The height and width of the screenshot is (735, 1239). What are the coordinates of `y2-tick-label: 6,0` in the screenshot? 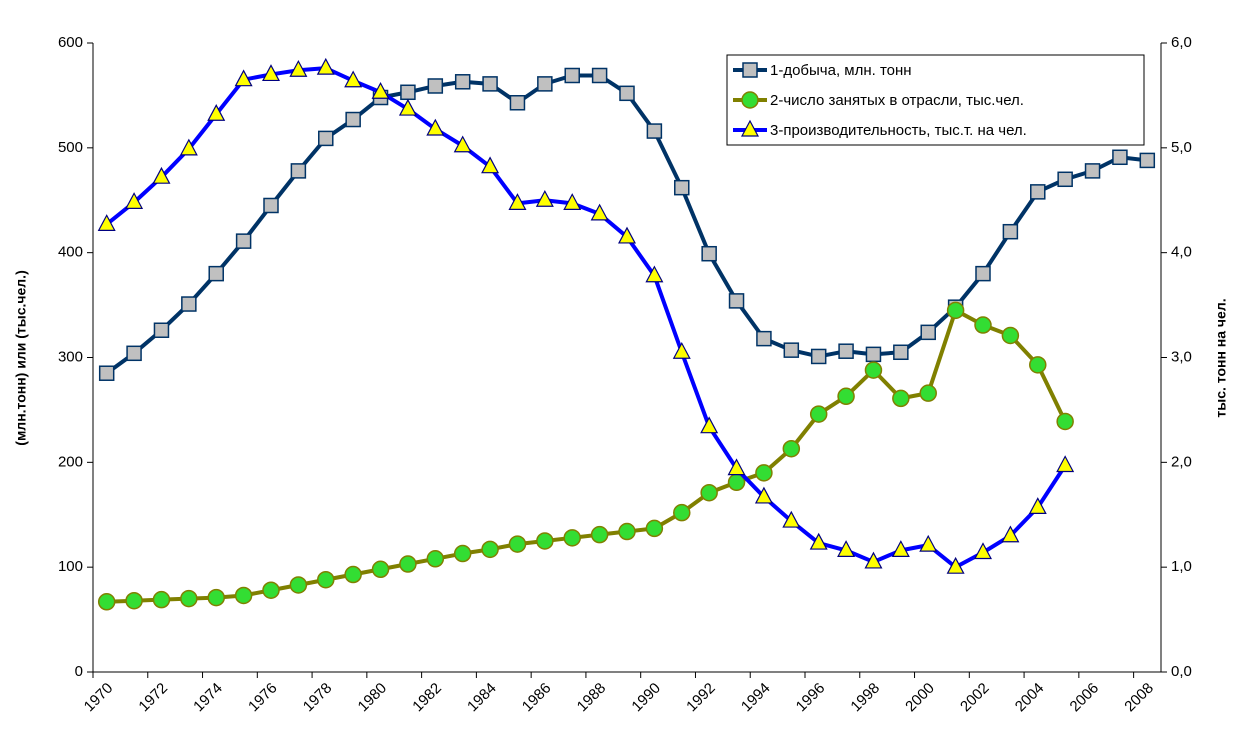 It's located at (1181, 42).